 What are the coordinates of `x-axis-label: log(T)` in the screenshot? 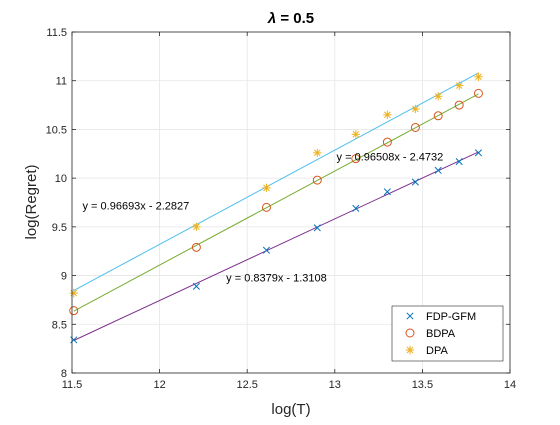 It's located at (290, 409).